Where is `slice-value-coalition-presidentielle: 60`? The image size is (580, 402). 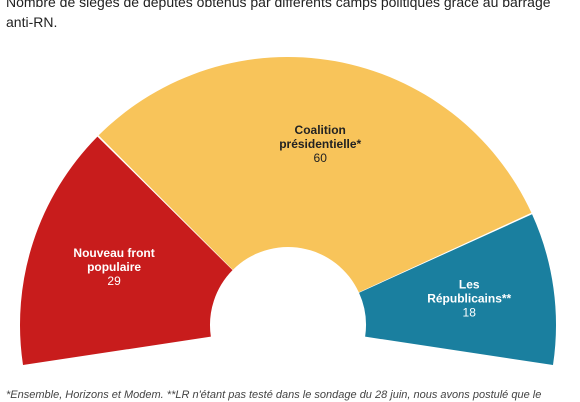
slice-value-coalition-presidentielle: 60 is located at coordinates (321, 158).